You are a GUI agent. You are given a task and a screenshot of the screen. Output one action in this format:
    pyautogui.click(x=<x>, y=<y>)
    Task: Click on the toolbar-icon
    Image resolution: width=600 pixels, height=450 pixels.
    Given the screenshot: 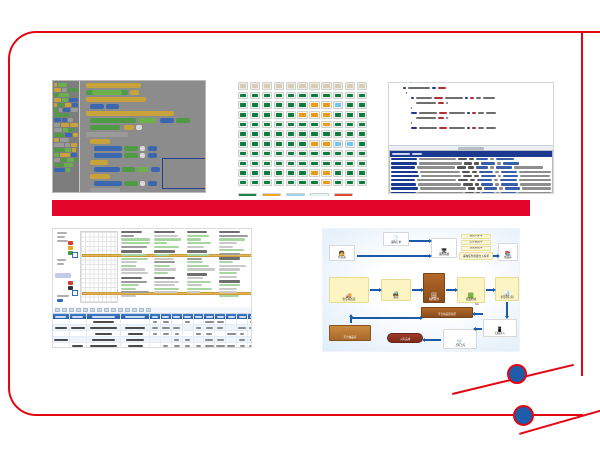 What is the action you would take?
    pyautogui.click(x=78, y=310)
    